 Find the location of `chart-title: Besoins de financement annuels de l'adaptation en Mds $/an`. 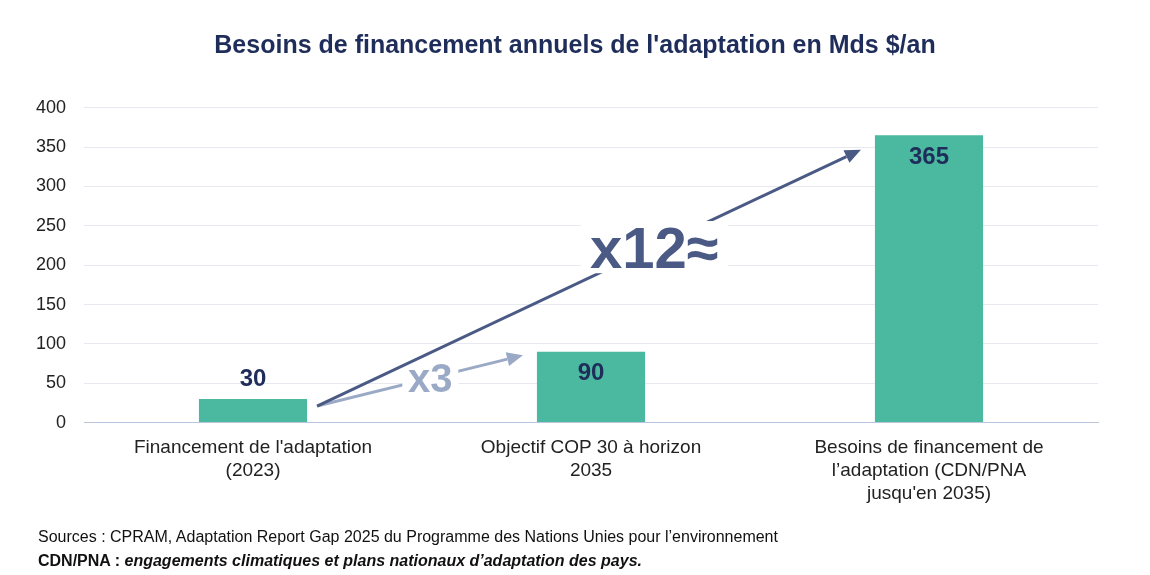

chart-title: Besoins de financement annuels de l'adaptation en Mds $/an is located at coordinates (575, 44).